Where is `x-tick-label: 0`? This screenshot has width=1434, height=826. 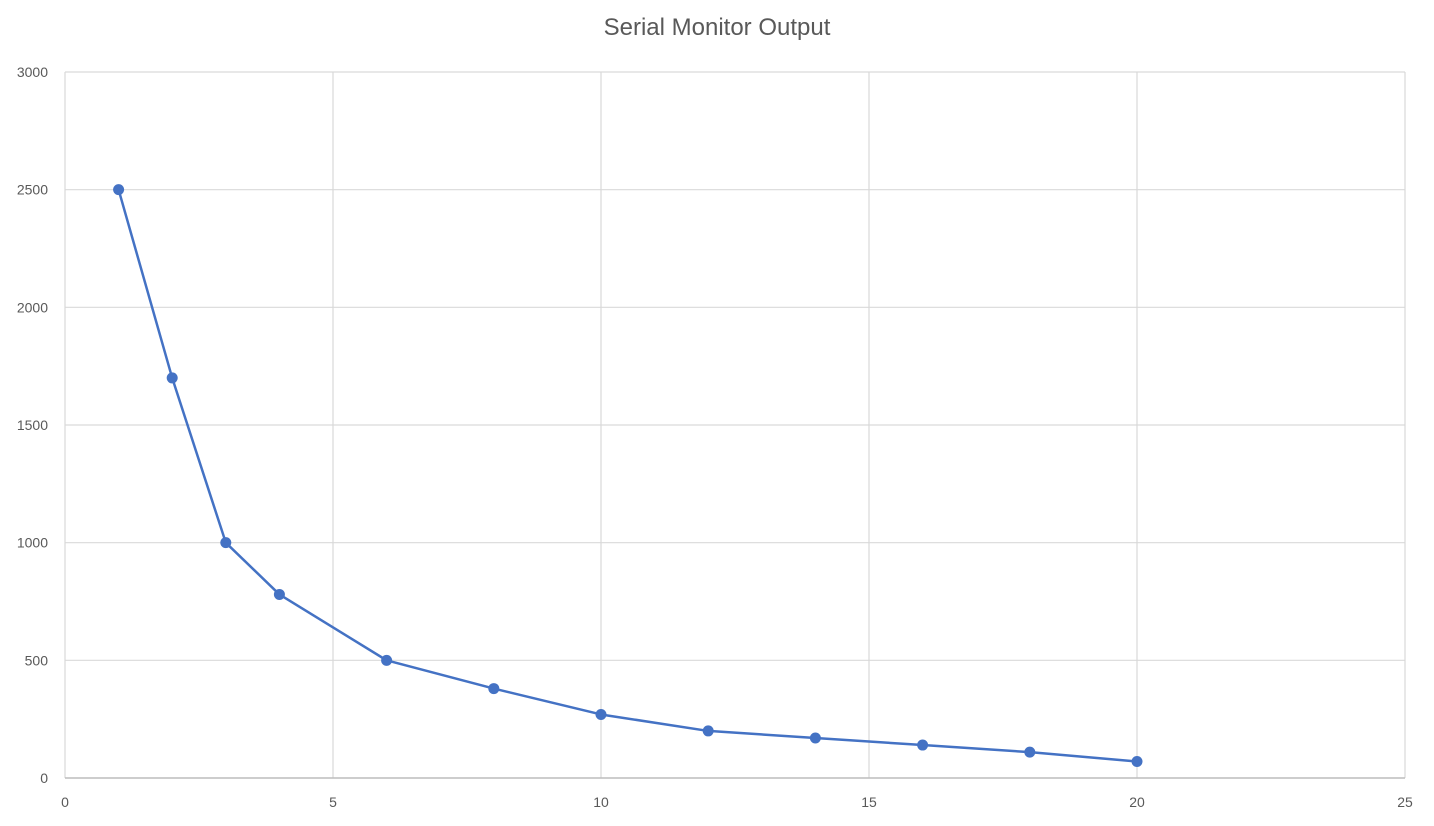 x-tick-label: 0 is located at coordinates (65, 802).